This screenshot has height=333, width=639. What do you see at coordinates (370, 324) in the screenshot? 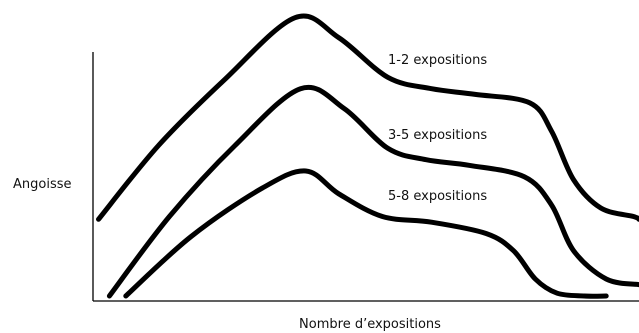
I see `x-axis-label: Nombre d’expositions` at bounding box center [370, 324].